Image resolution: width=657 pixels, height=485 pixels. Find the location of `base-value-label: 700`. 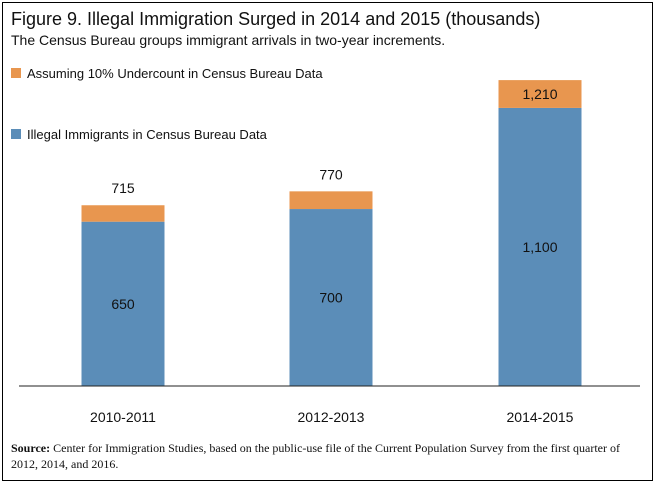

base-value-label: 700 is located at coordinates (331, 298).